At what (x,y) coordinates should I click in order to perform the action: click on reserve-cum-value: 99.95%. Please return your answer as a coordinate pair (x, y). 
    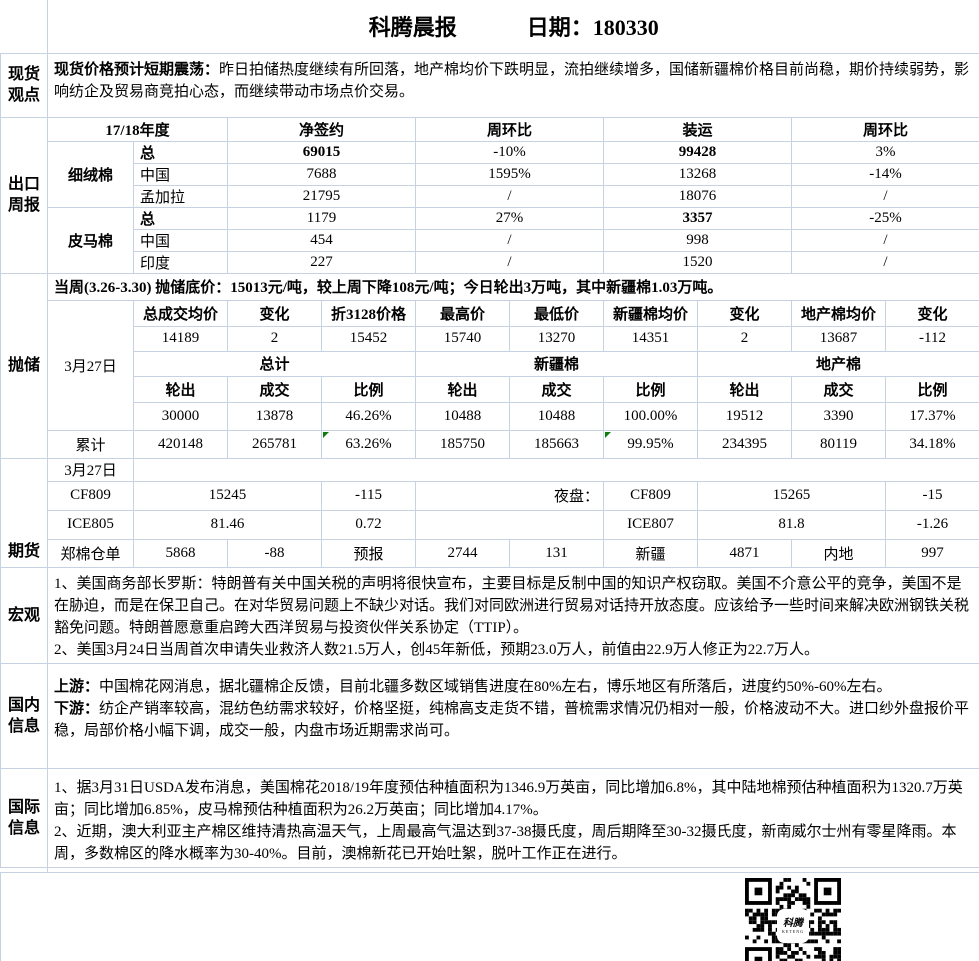
    Looking at the image, I should click on (650, 444).